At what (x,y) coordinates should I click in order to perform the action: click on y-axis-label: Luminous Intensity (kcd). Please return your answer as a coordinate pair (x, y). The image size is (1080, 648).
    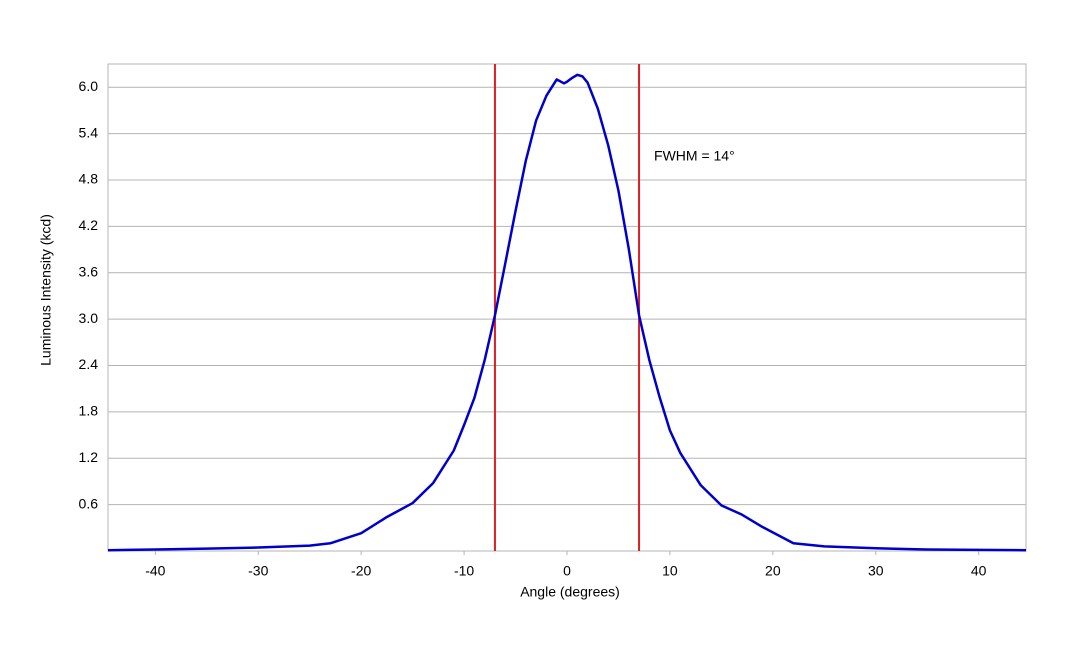
    Looking at the image, I should click on (46, 290).